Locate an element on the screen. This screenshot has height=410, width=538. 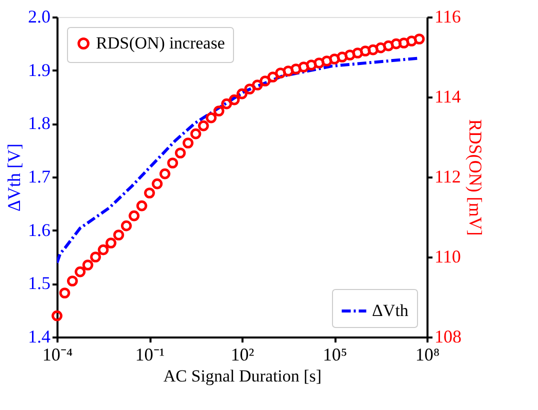
x-tick-label: 10⁸ is located at coordinates (427, 354).